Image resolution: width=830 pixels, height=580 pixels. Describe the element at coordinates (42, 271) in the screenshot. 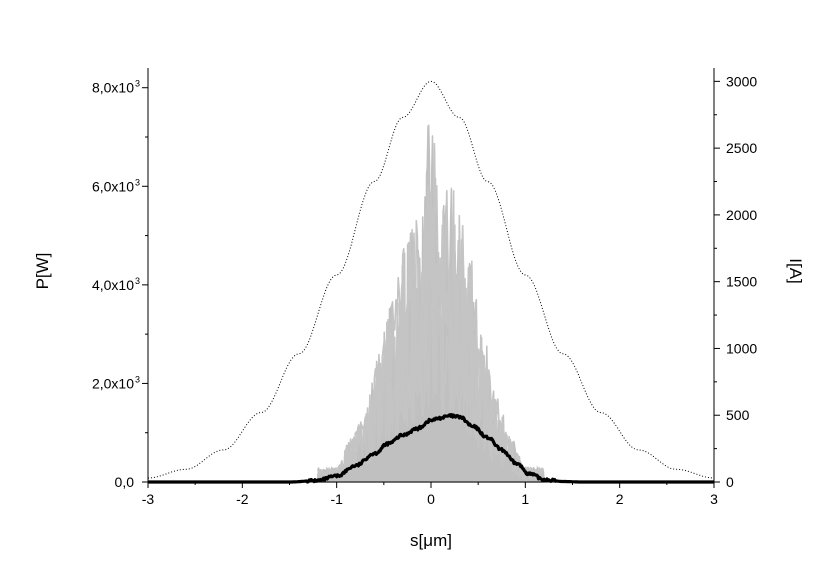

I see `y-axis-label-left: P[W]` at that location.